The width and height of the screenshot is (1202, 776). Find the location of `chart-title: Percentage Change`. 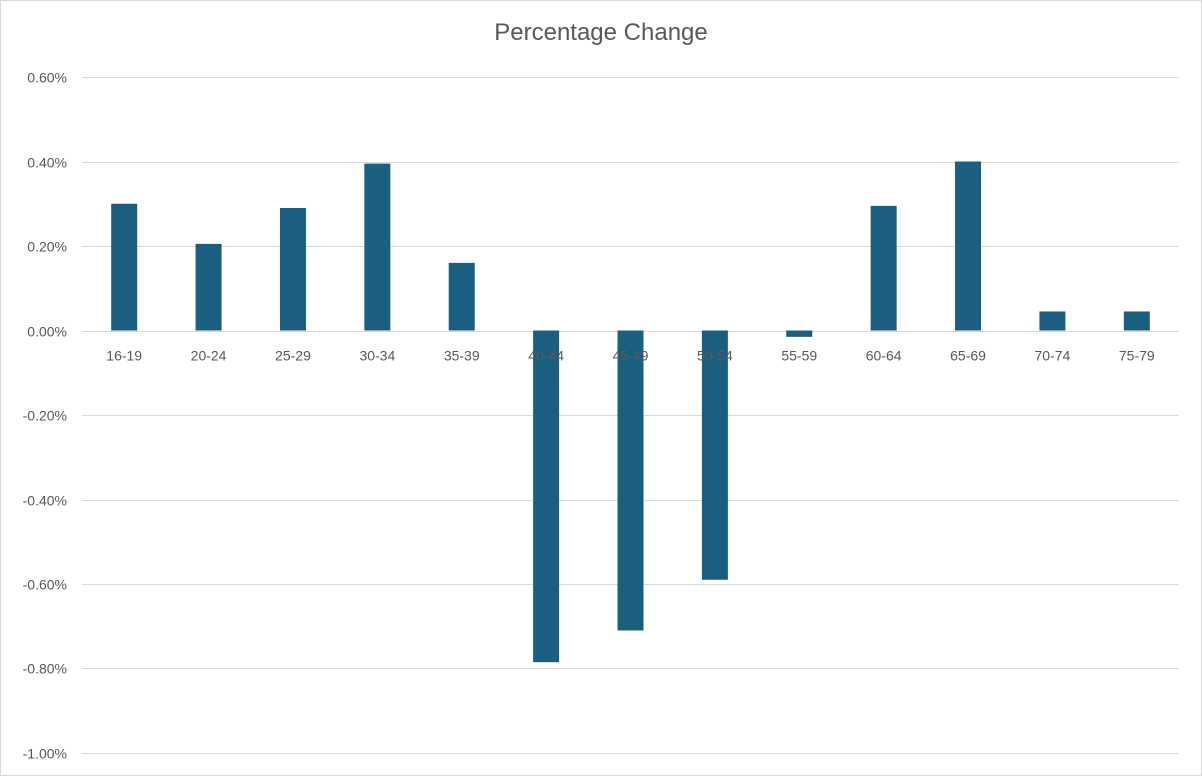

chart-title: Percentage Change is located at coordinates (601, 32).